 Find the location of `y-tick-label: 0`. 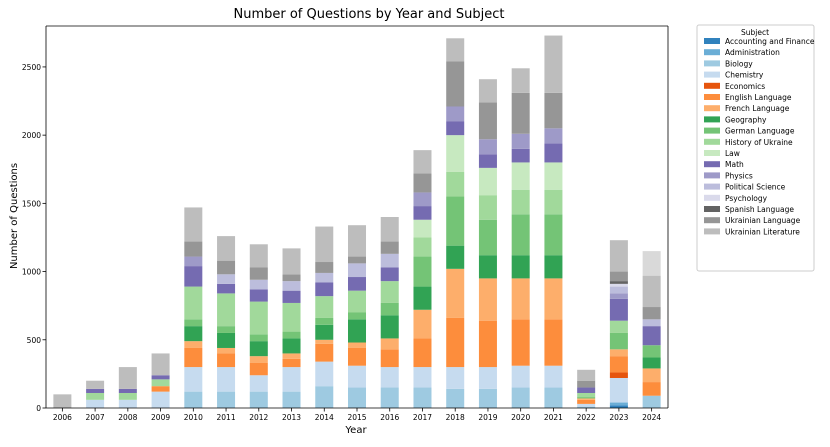

y-tick-label: 0 is located at coordinates (38, 408).